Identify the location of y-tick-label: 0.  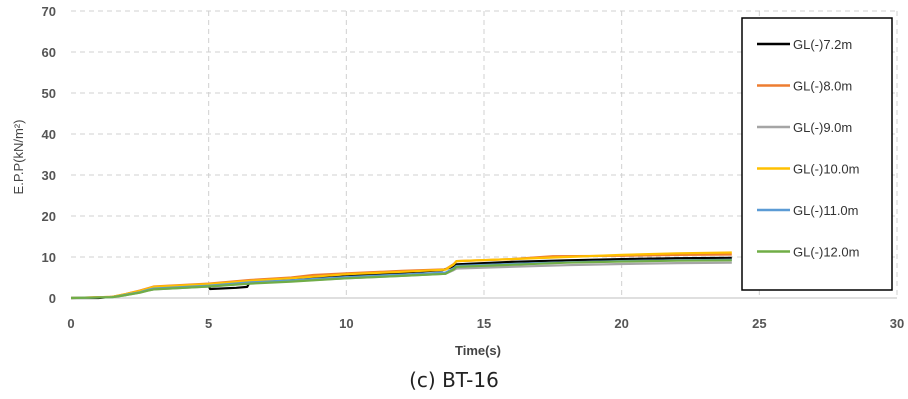
(52, 298).